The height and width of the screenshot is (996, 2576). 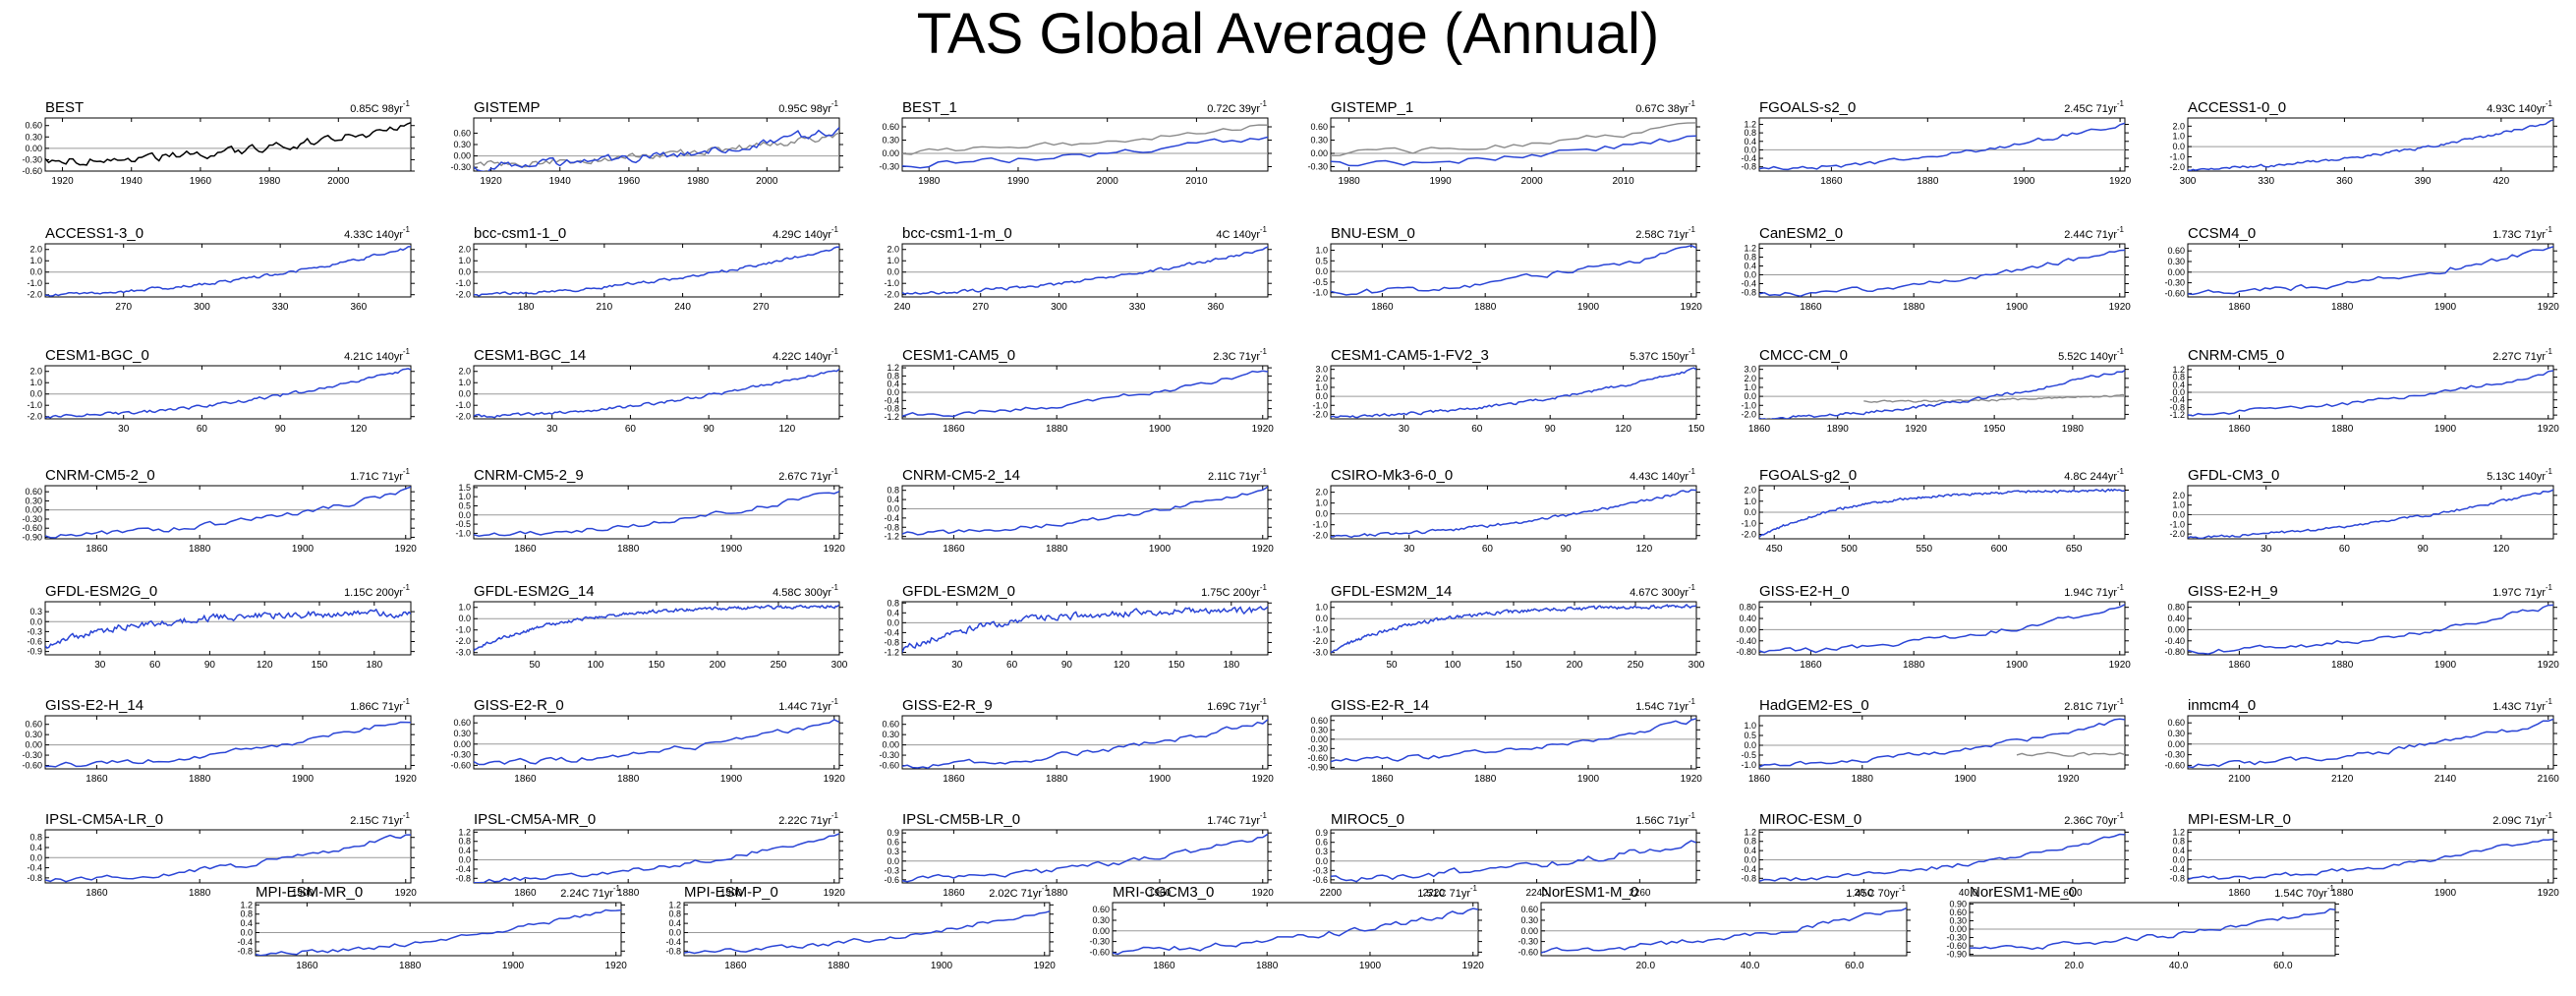 What do you see at coordinates (2175, 641) in the screenshot?
I see `y-tick-label: -0.40` at bounding box center [2175, 641].